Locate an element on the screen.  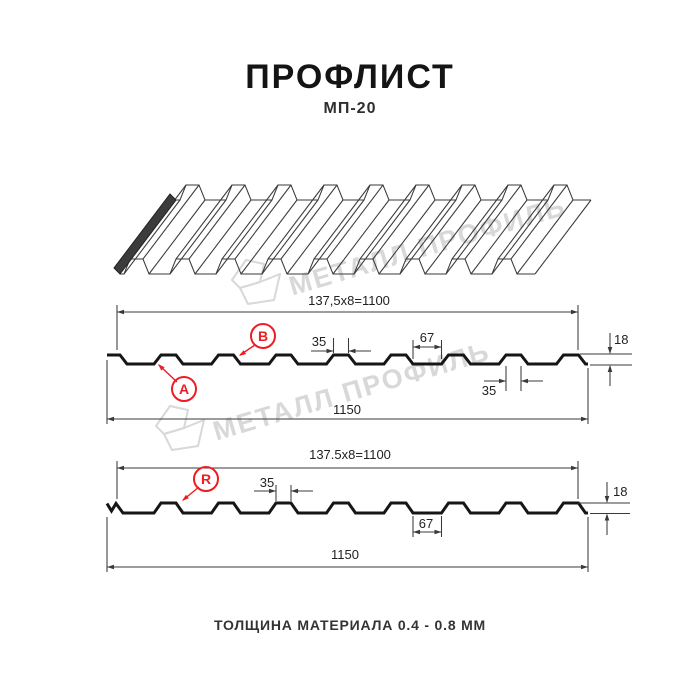
dim-profile-height-top: 18 is located at coordinates (621, 339).